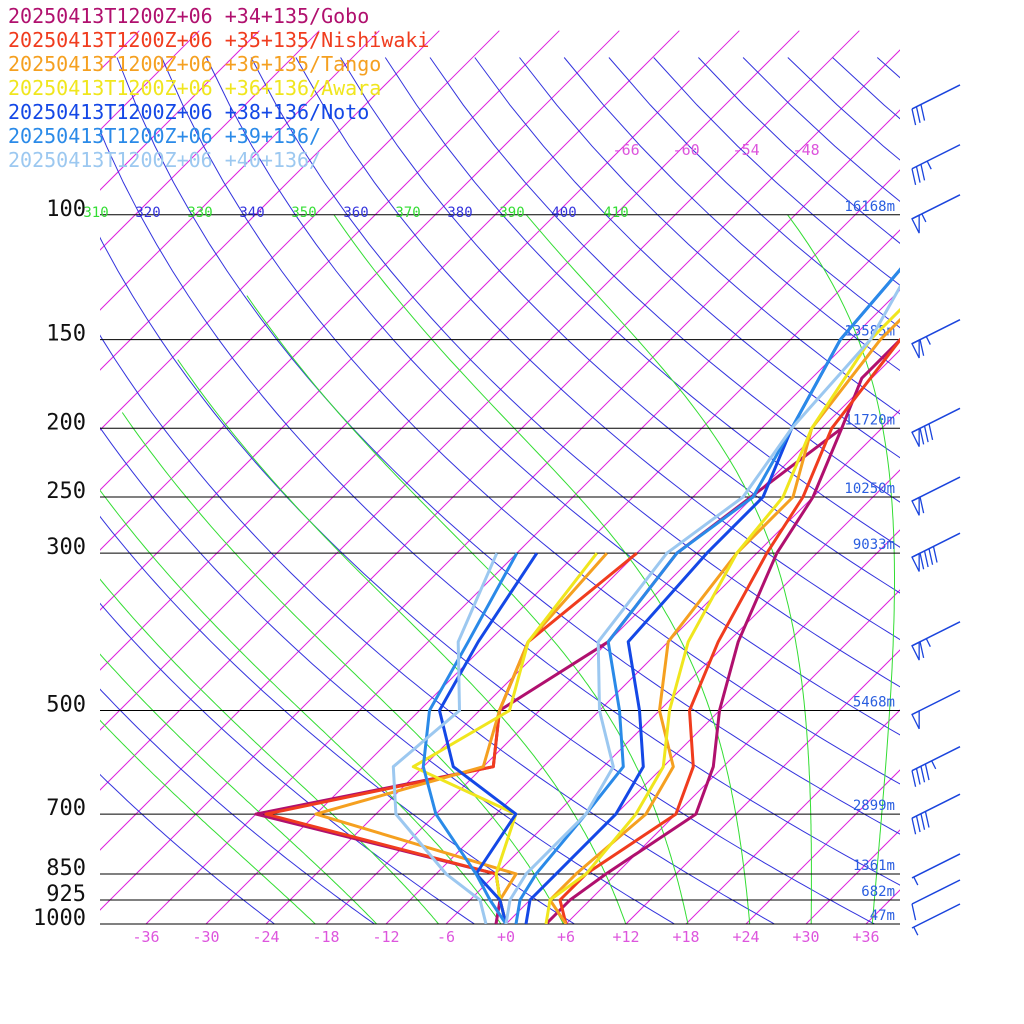 This screenshot has width=1024, height=1024. Describe the element at coordinates (869, 489) in the screenshot. I see `height-label-250: 10250m` at that location.